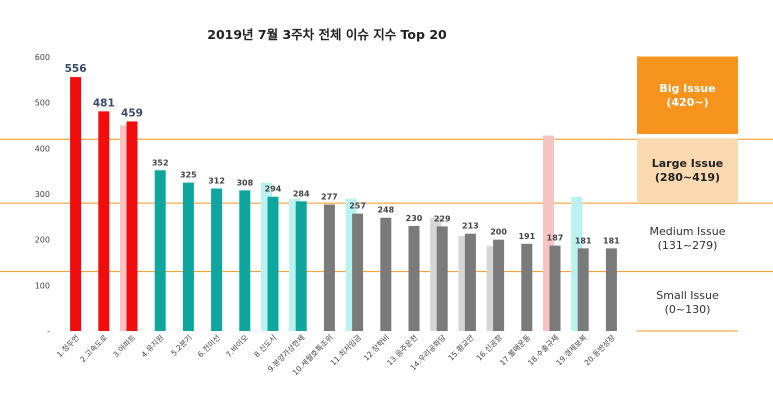 Image resolution: width=773 pixels, height=401 pixels. I want to click on legend-medium-issue: Medium Issue (131~279), so click(687, 239).